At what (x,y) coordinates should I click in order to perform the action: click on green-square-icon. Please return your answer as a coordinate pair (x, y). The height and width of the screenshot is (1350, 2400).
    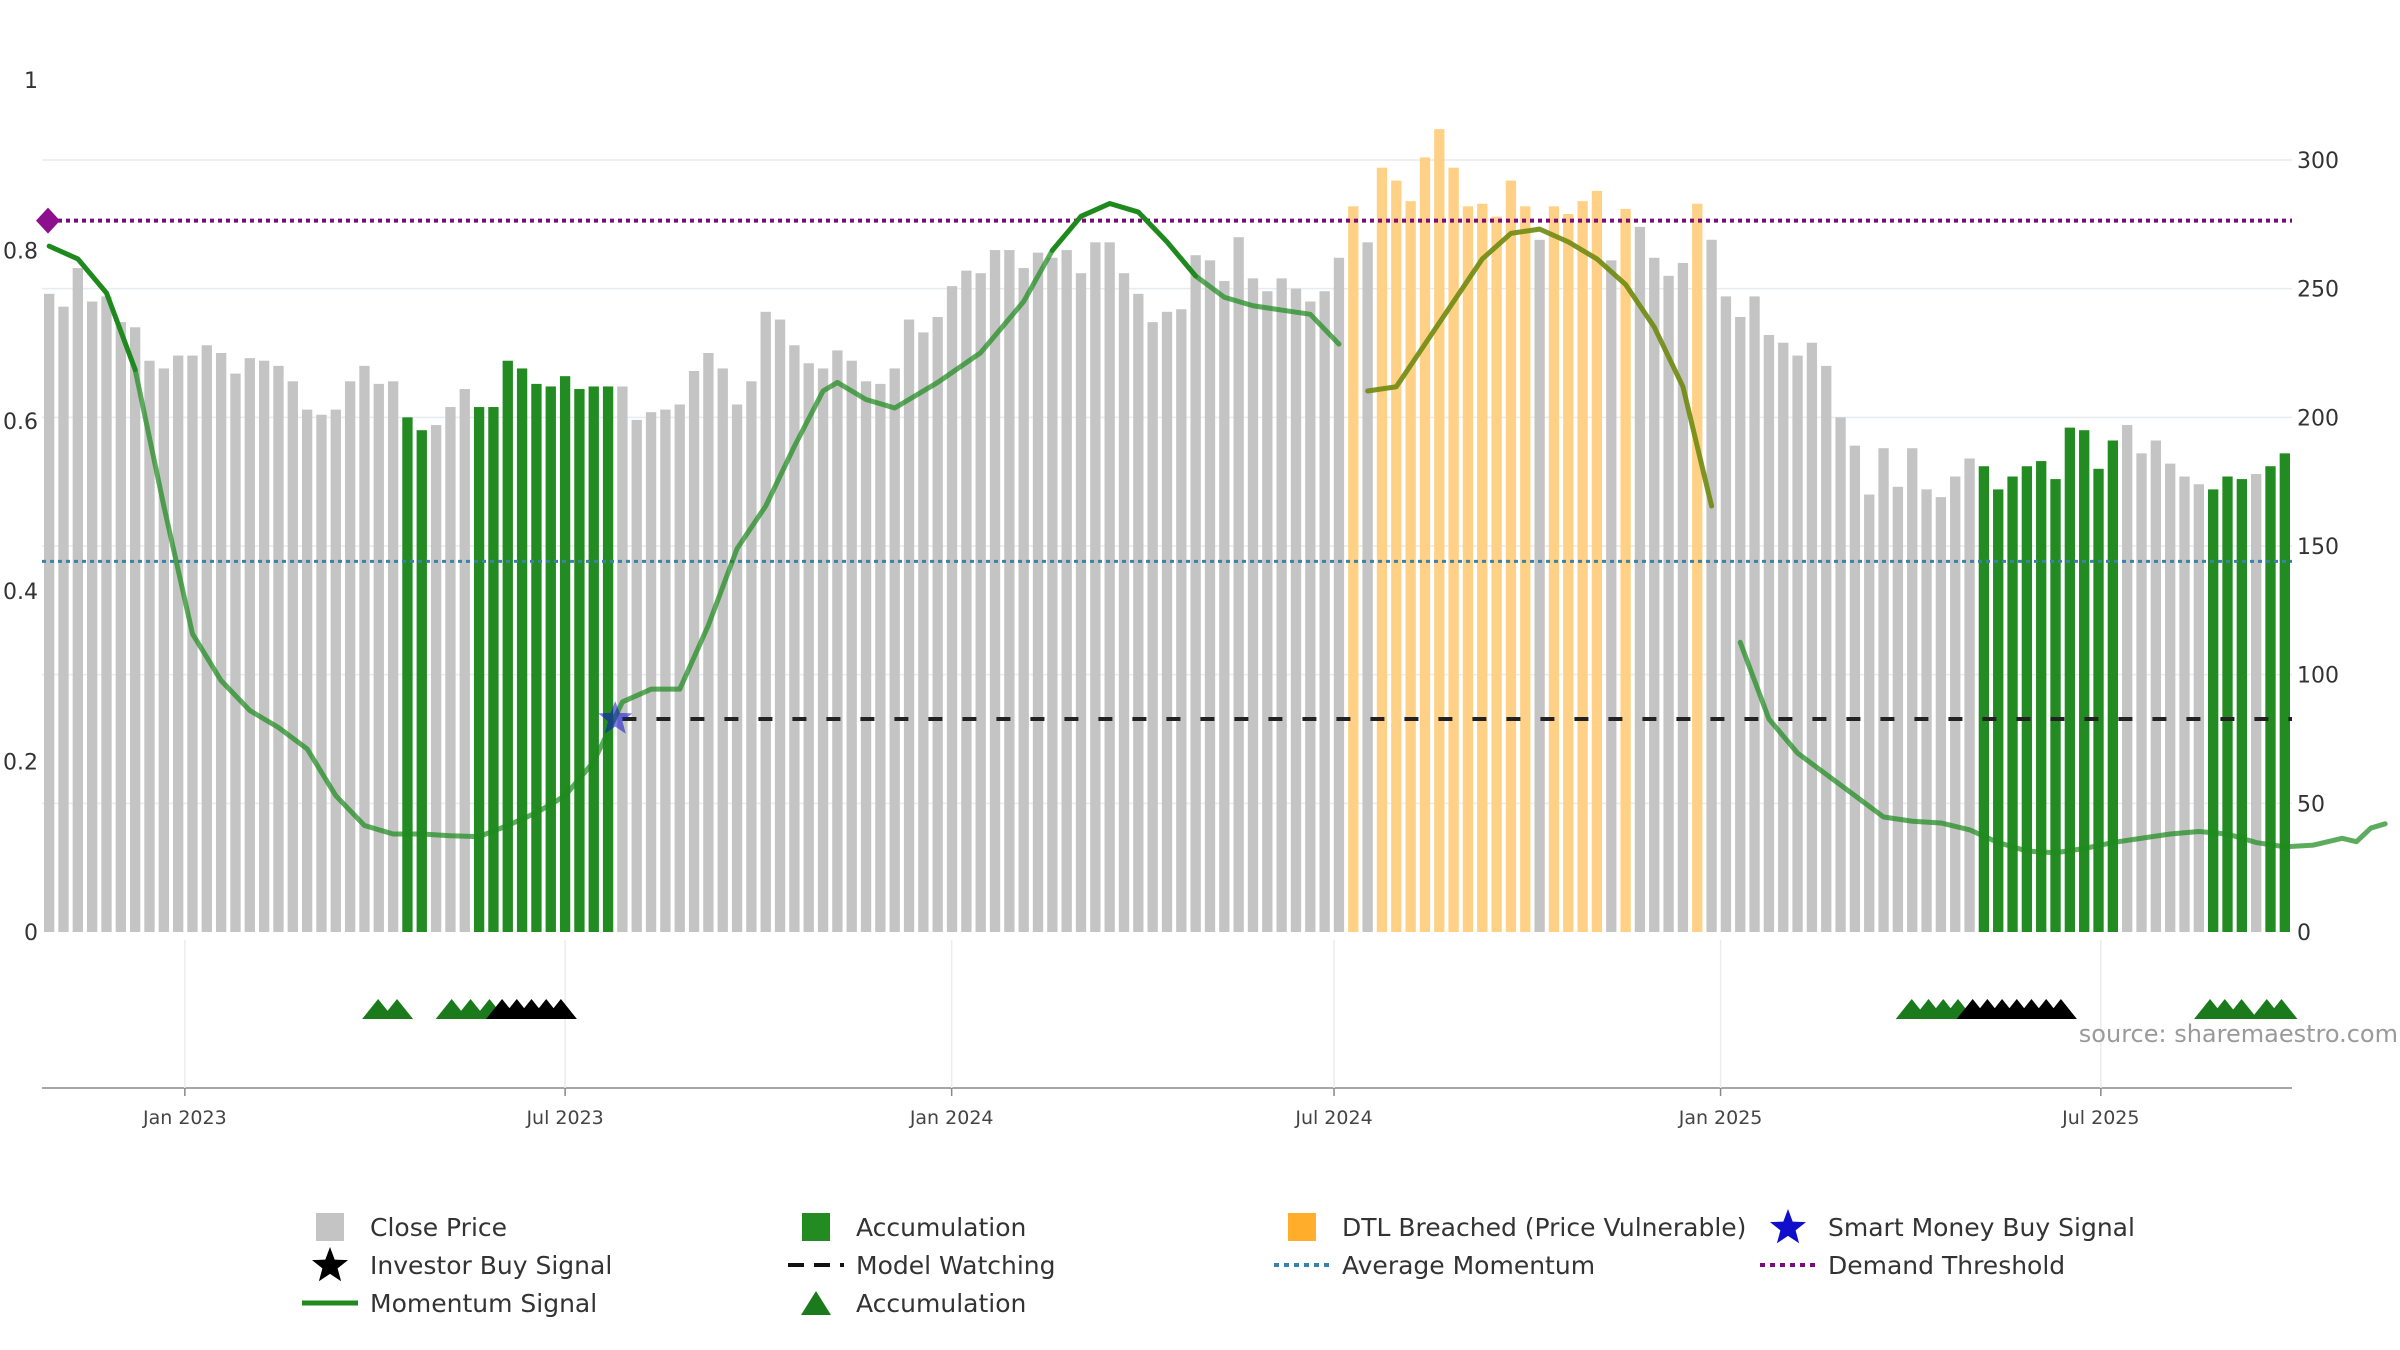
    Looking at the image, I should click on (816, 1227).